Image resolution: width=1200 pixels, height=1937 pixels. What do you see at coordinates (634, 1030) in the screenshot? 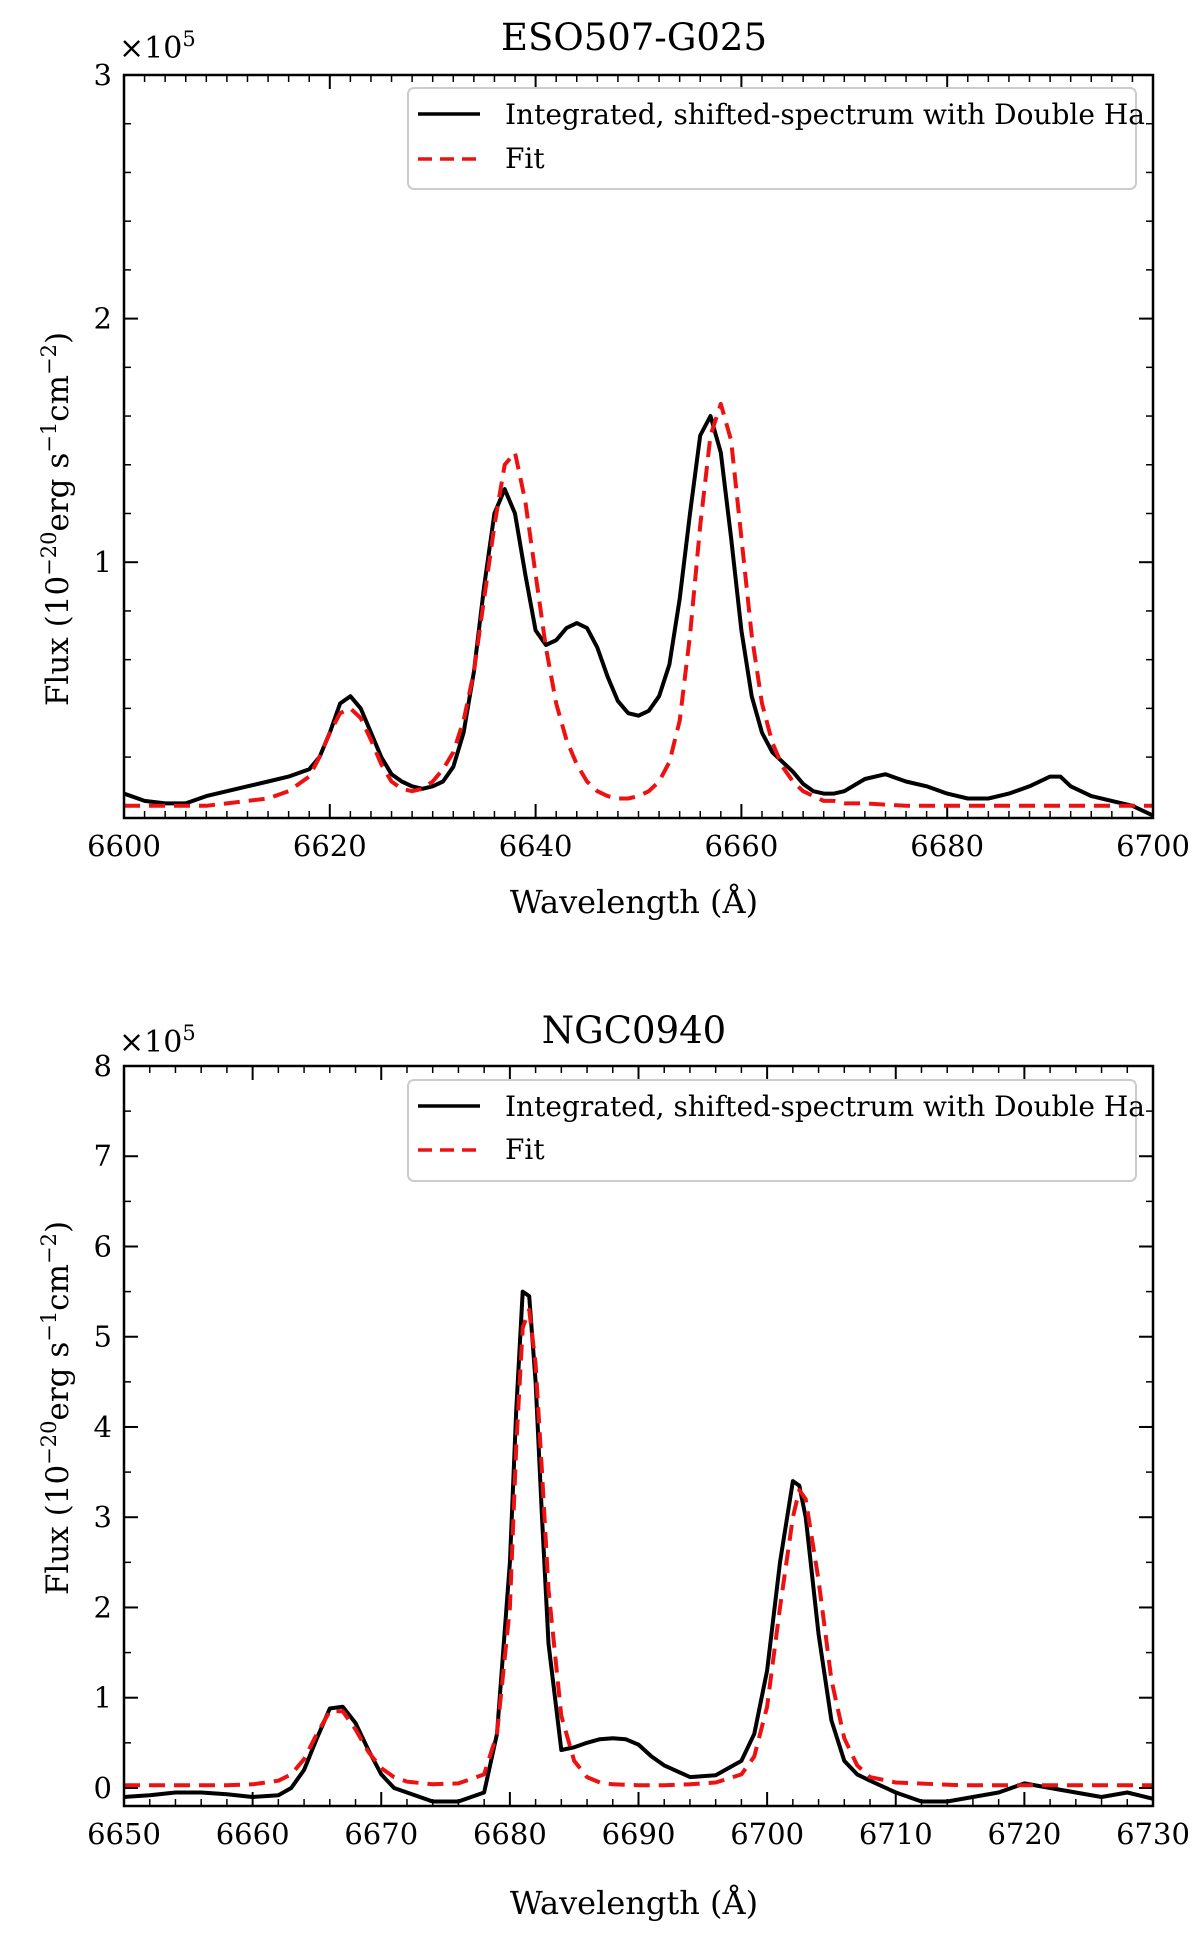
I see `chart-title: NGC0940` at bounding box center [634, 1030].